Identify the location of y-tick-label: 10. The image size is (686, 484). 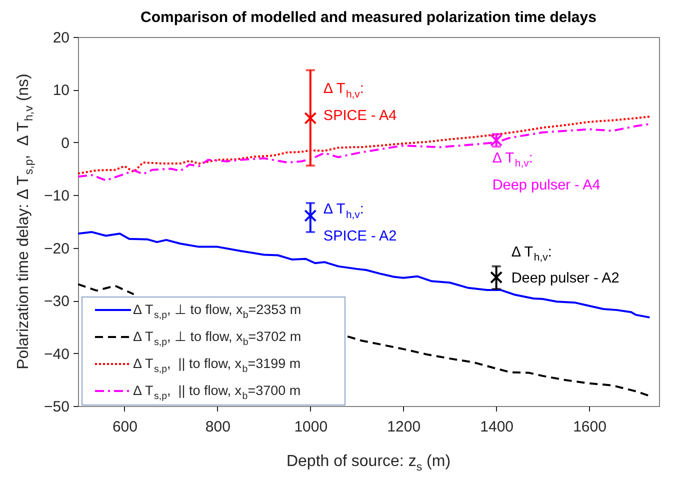
(61, 91).